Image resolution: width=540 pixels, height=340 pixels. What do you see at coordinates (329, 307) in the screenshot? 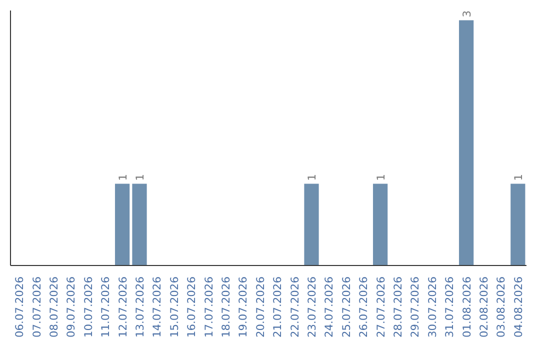
I see `x-tick-label: 24.07.2026` at bounding box center [329, 307].